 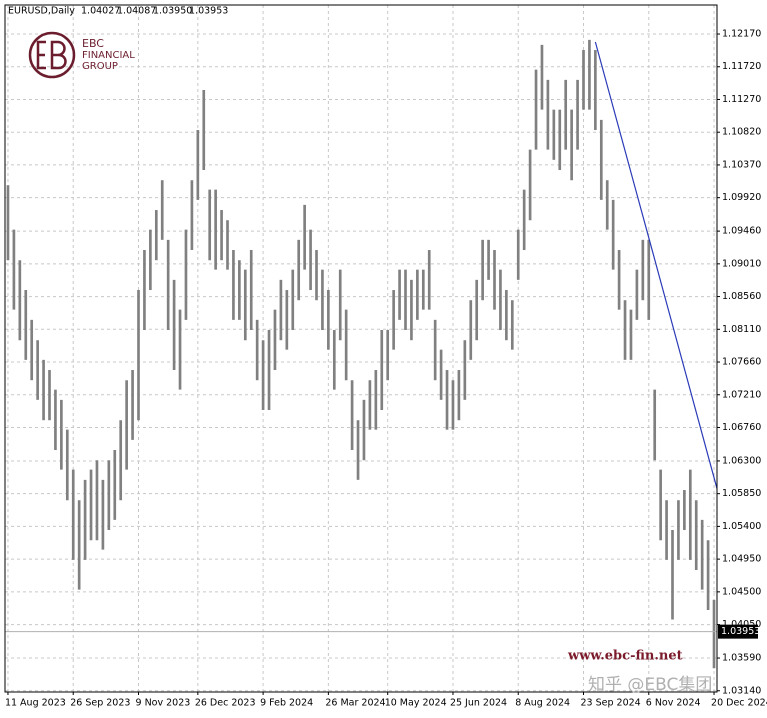 What do you see at coordinates (35, 703) in the screenshot?
I see `x-tick-label: 11 Aug 2023` at bounding box center [35, 703].